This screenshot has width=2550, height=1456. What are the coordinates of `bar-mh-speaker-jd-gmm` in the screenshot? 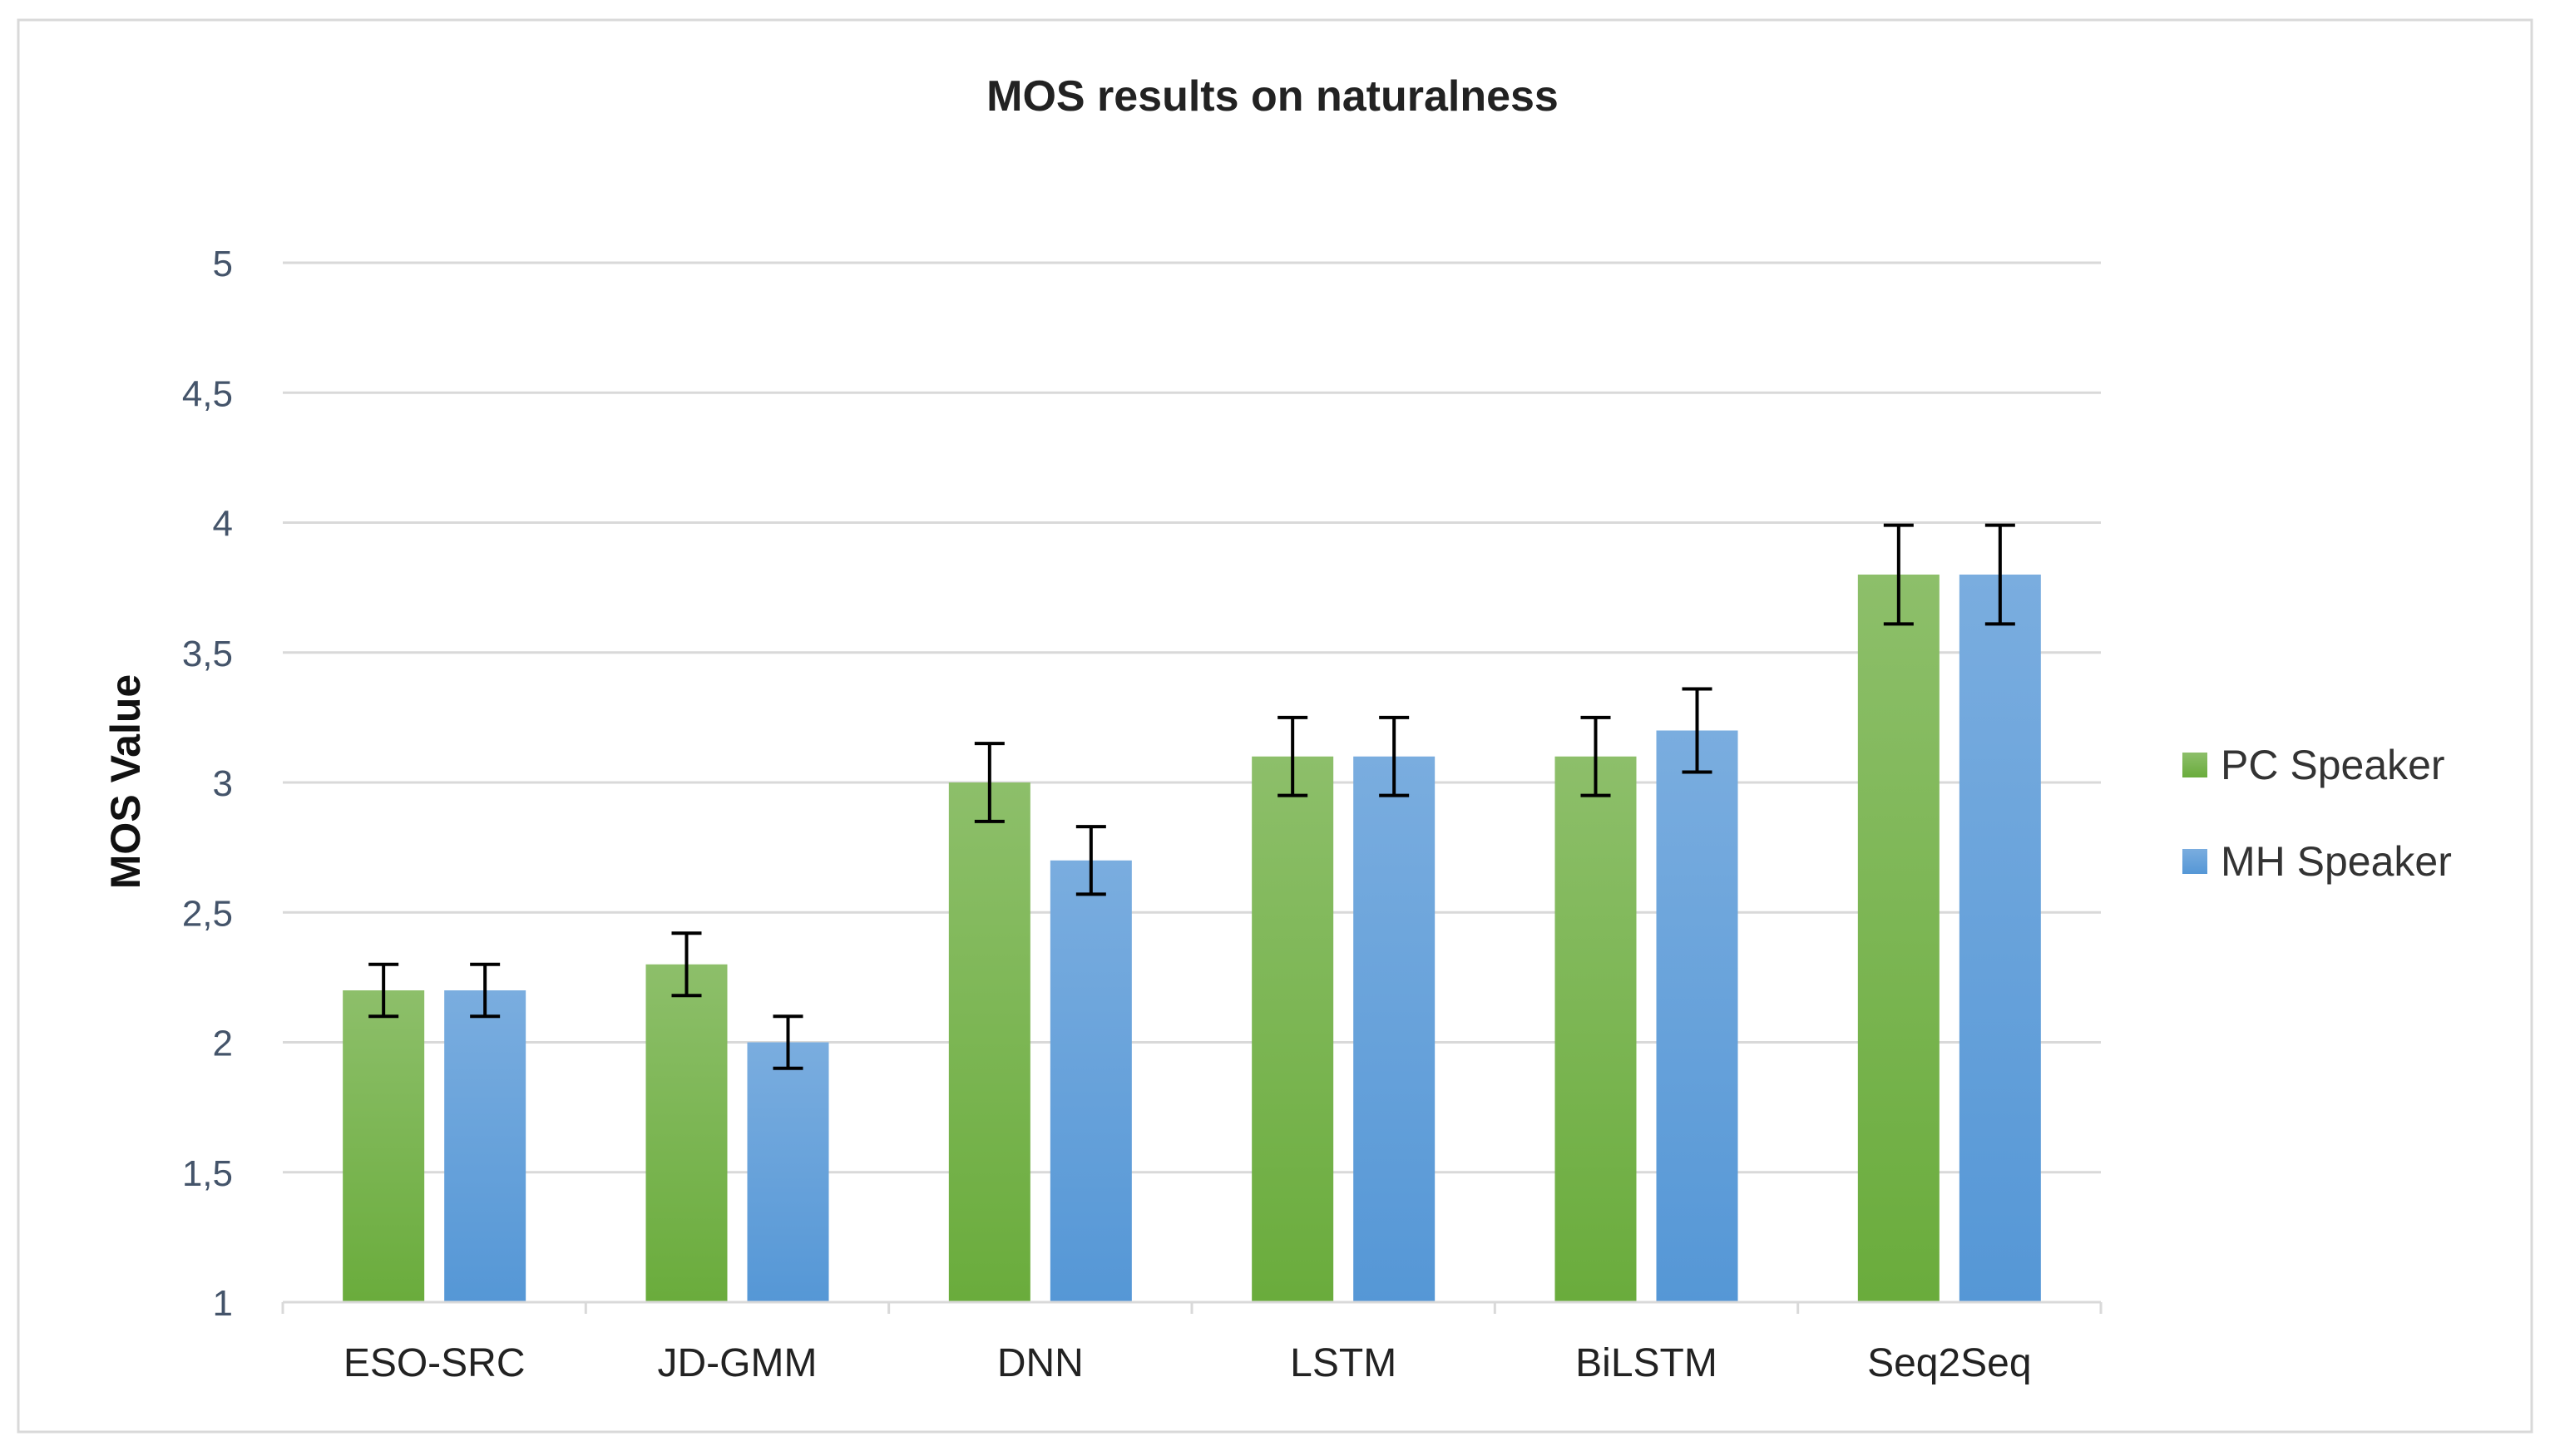 It's located at (788, 1172).